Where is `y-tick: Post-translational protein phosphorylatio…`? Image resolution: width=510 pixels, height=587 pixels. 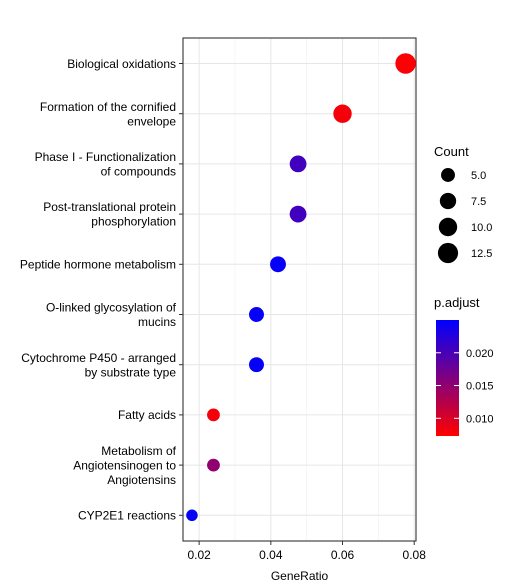
y-tick: Post-translational protein phosphorylatio… is located at coordinates (113, 214).